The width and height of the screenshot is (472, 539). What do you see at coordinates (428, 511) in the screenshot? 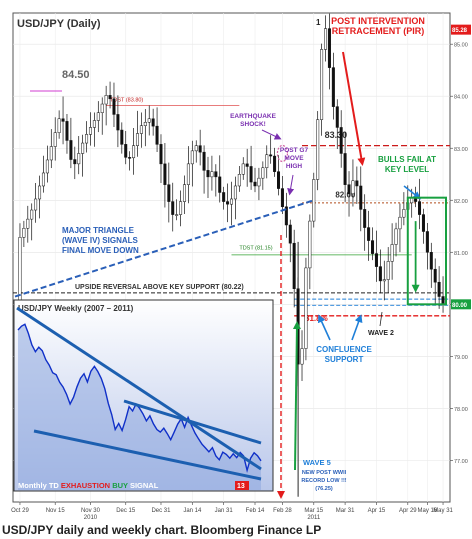
I see `x-tick-label: May 16` at bounding box center [428, 511].